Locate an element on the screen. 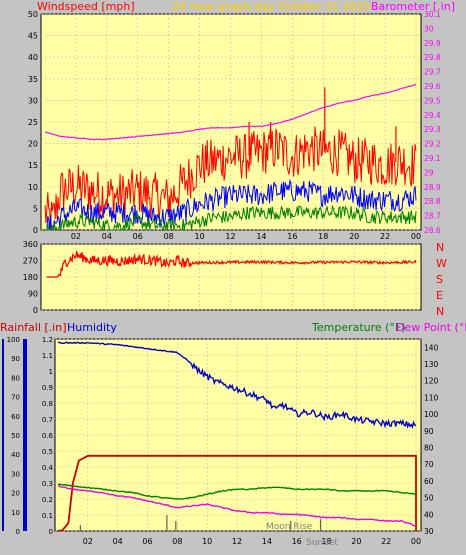 The height and width of the screenshot is (555, 466). temperature-y-tick-label: 100 is located at coordinates (431, 414).